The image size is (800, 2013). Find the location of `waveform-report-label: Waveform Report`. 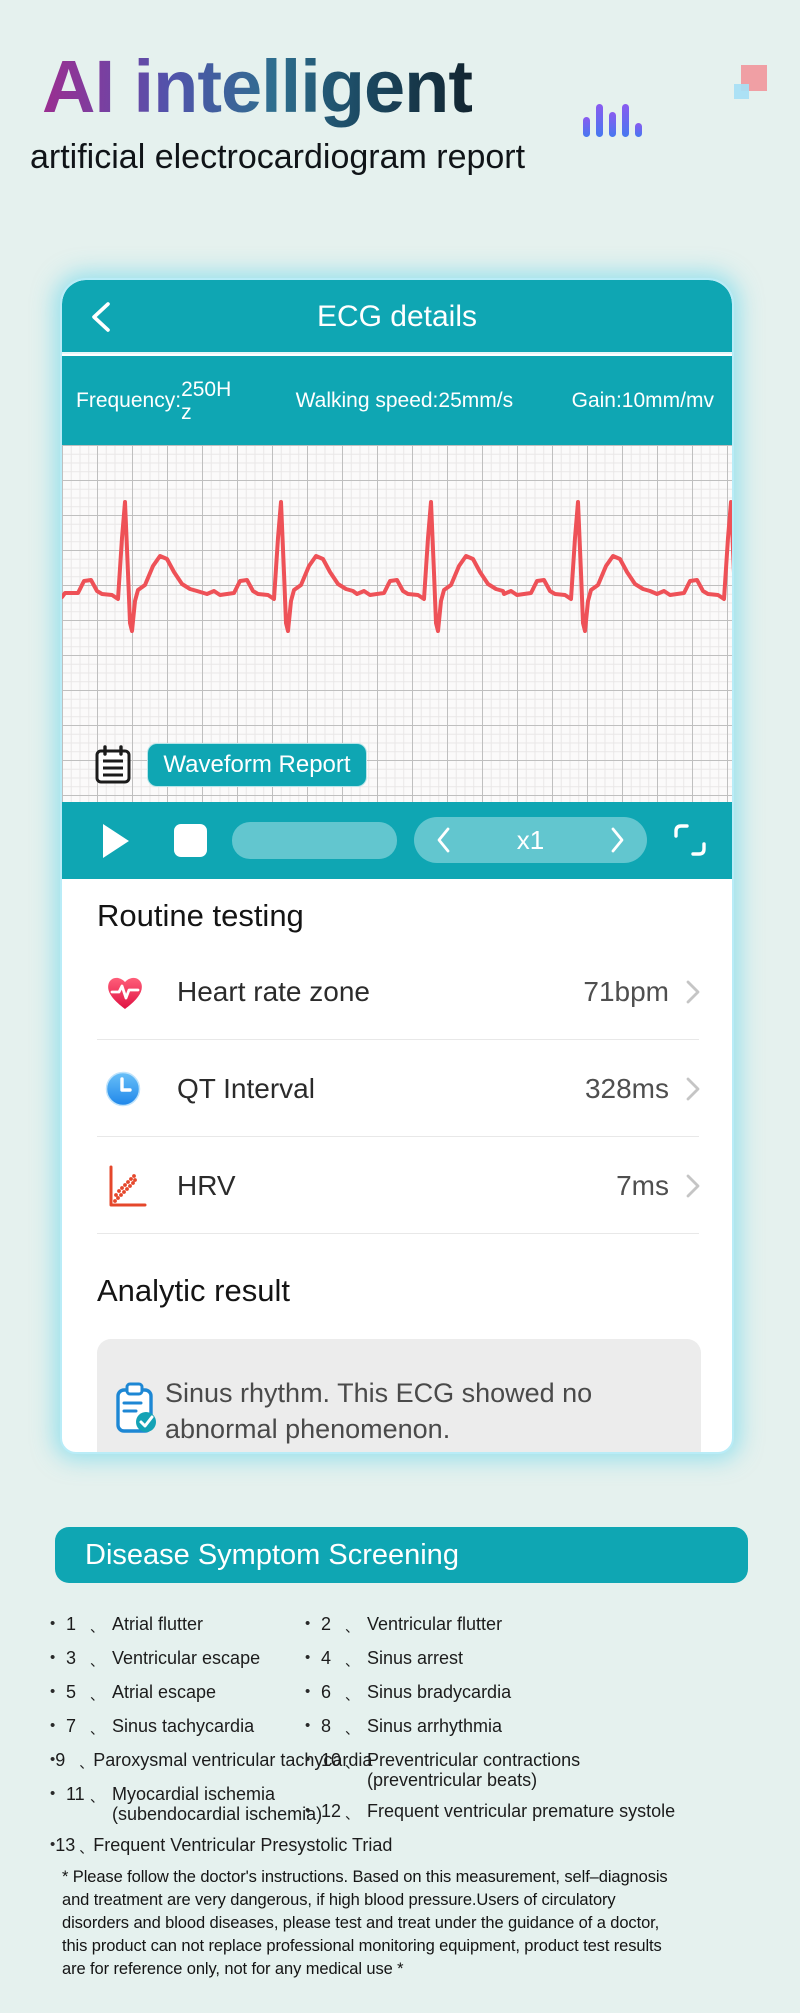

waveform-report-label: Waveform Report is located at coordinates (257, 764).